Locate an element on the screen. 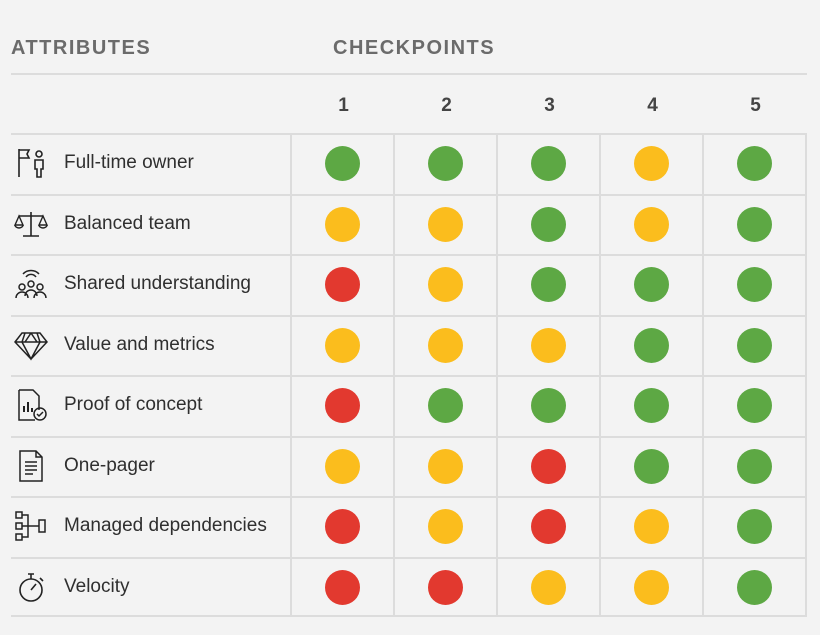 The height and width of the screenshot is (635, 820). scales-icon is located at coordinates (31, 224).